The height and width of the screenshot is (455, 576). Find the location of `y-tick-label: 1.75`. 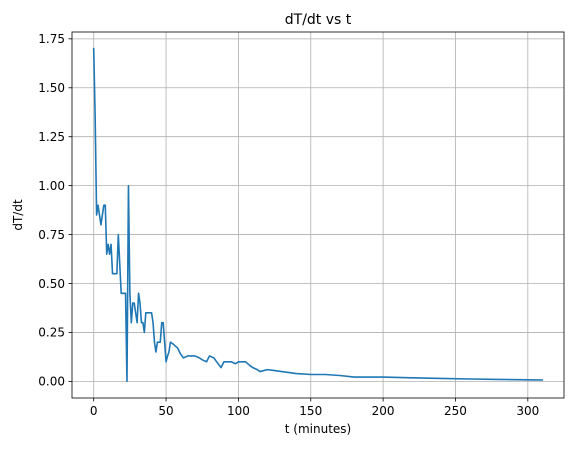

y-tick-label: 1.75 is located at coordinates (51, 39).